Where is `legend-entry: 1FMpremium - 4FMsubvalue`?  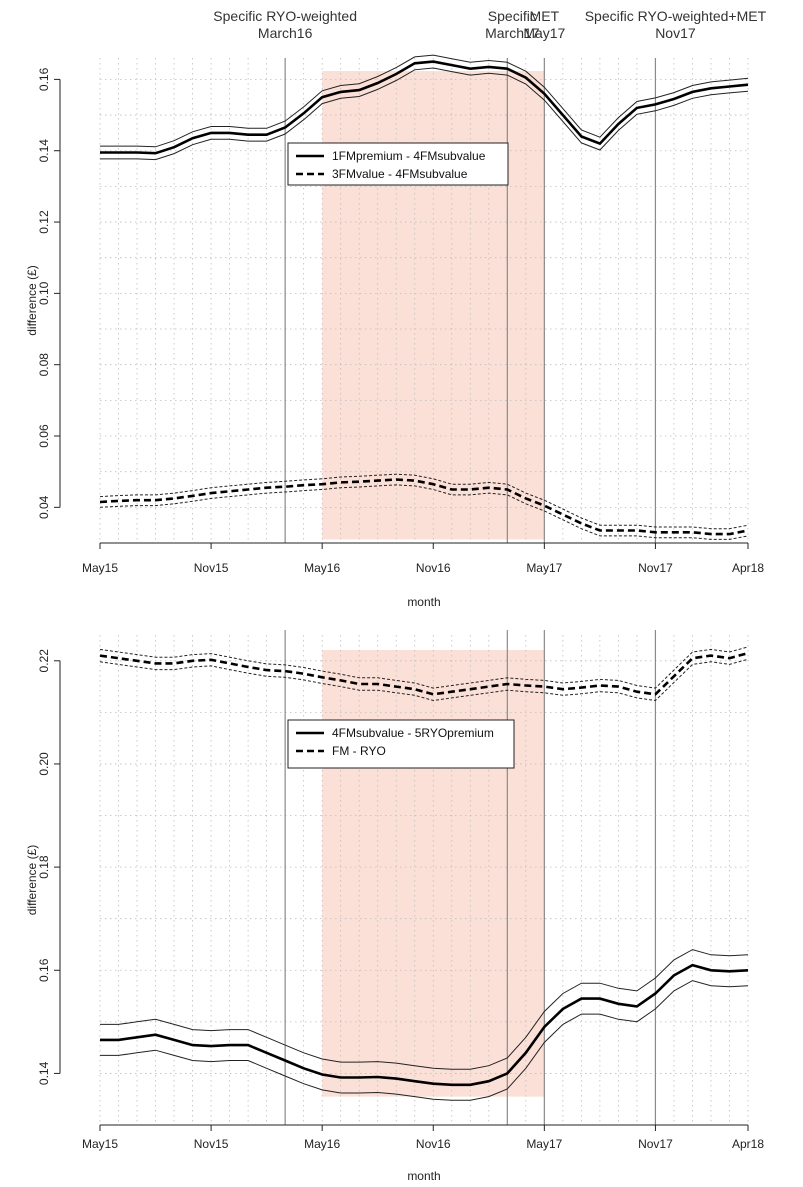
legend-entry: 1FMpremium - 4FMsubvalue is located at coordinates (409, 156).